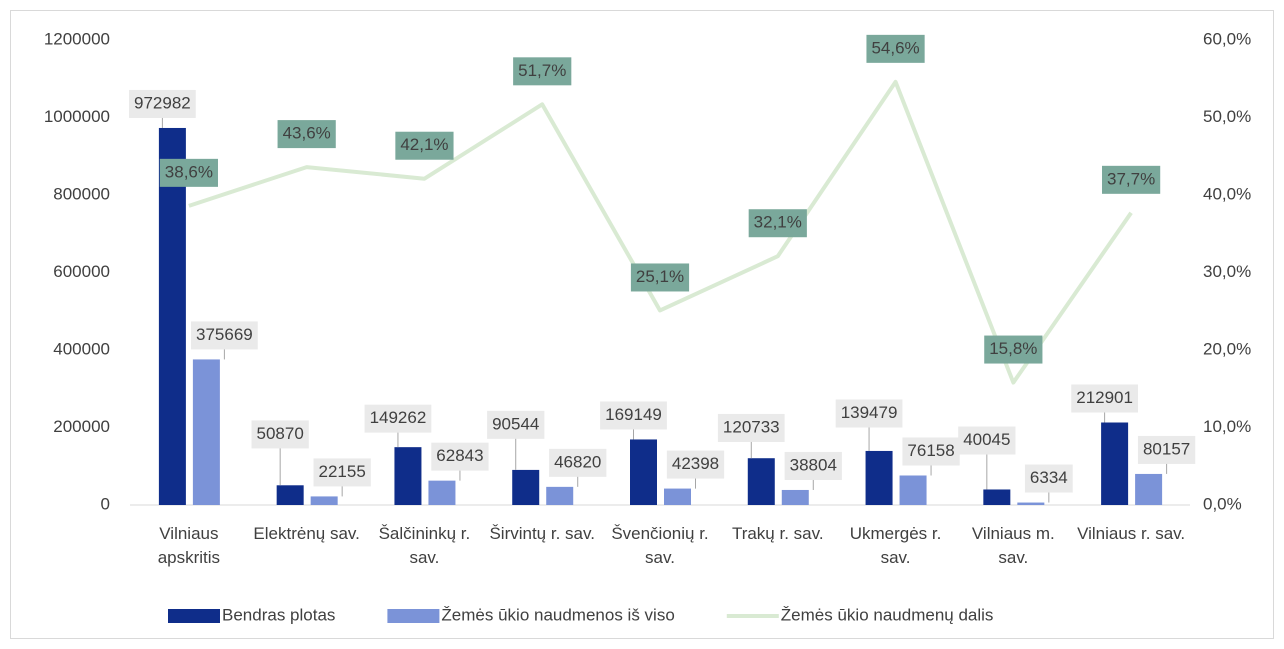 This screenshot has width=1284, height=649. I want to click on y-tick-label: 1000000, so click(77, 116).